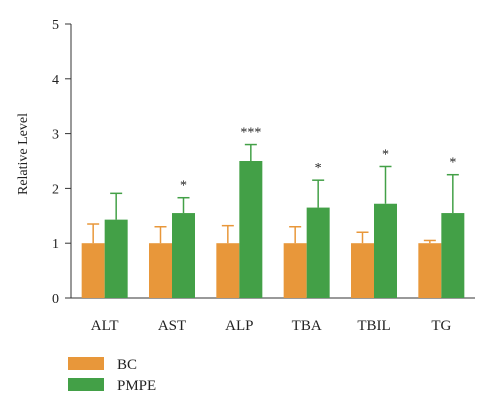 The height and width of the screenshot is (411, 500). Describe the element at coordinates (112, 375) in the screenshot. I see `legend: BC PMPE` at that location.